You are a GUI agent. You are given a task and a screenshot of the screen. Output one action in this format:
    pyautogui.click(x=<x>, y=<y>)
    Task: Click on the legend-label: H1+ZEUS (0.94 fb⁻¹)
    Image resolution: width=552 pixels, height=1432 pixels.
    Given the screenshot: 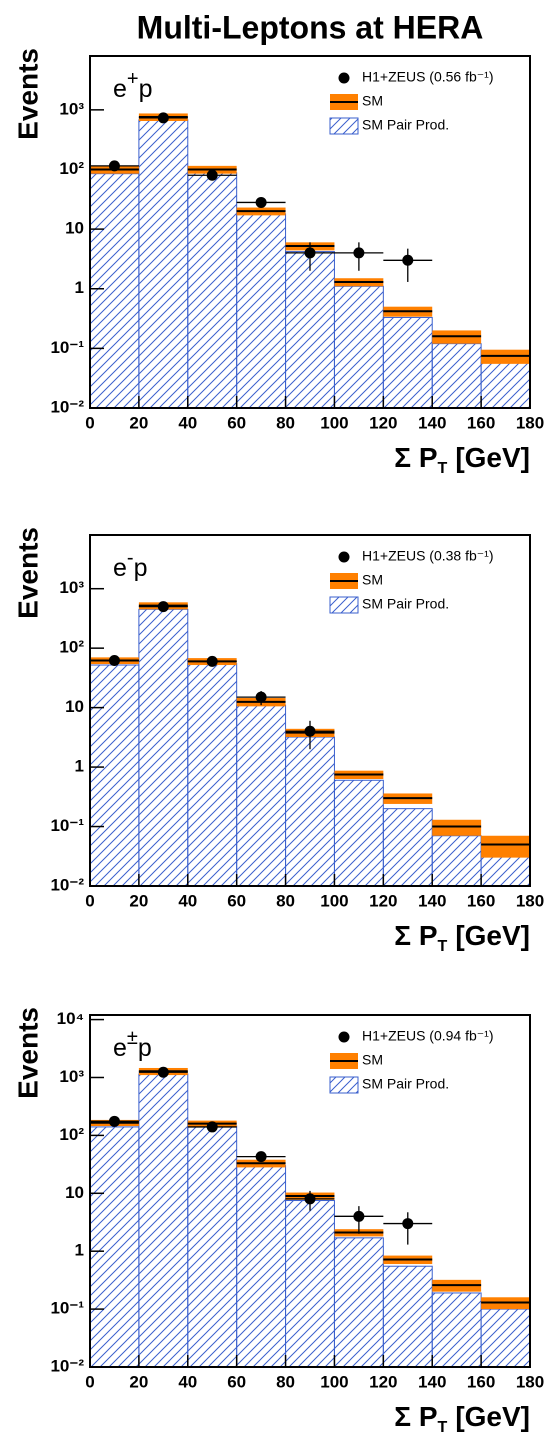 What is the action you would take?
    pyautogui.click(x=428, y=1036)
    